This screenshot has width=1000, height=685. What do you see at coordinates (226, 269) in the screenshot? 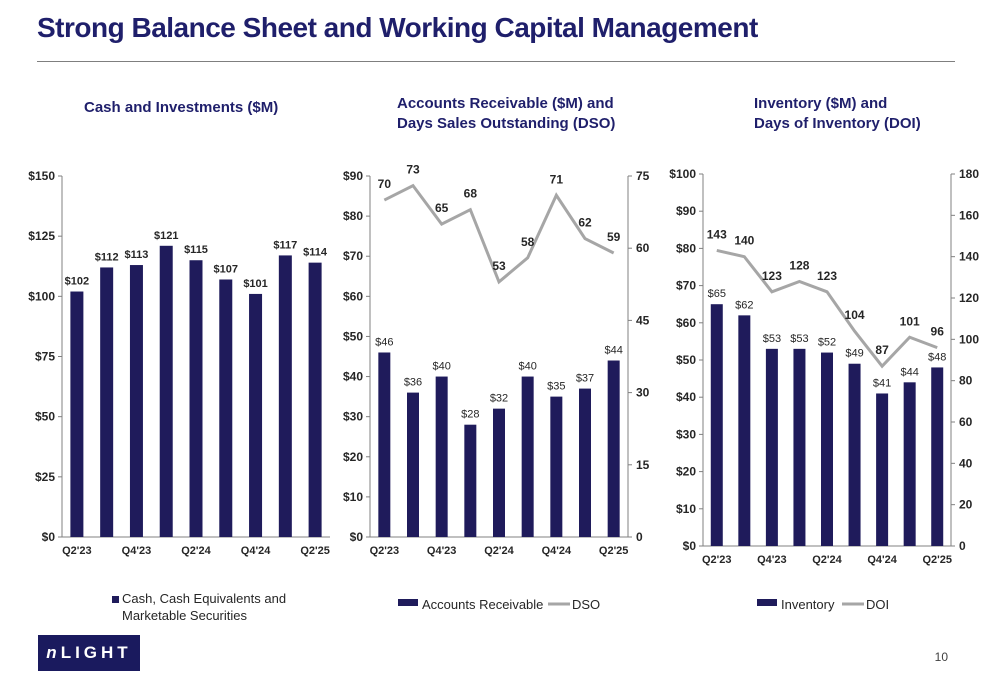
I see `cash-bar-label: $107` at bounding box center [226, 269].